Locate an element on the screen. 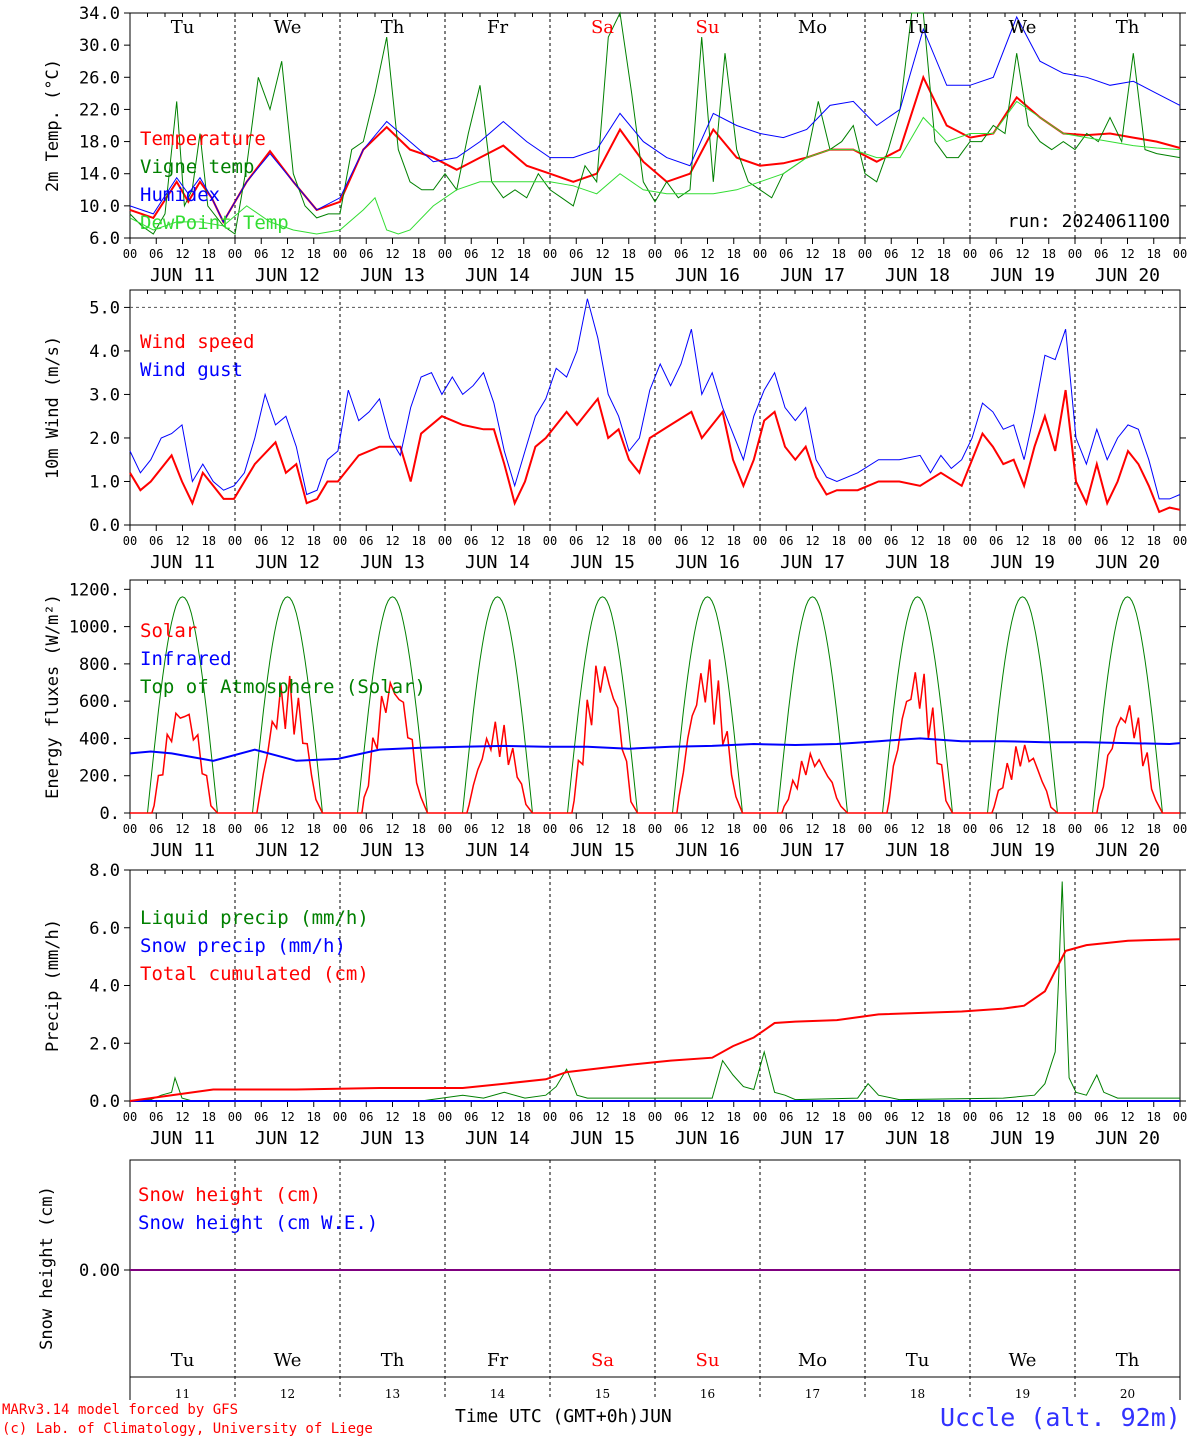 The image size is (1194, 1440). date-label: JUN 15 is located at coordinates (602, 850).